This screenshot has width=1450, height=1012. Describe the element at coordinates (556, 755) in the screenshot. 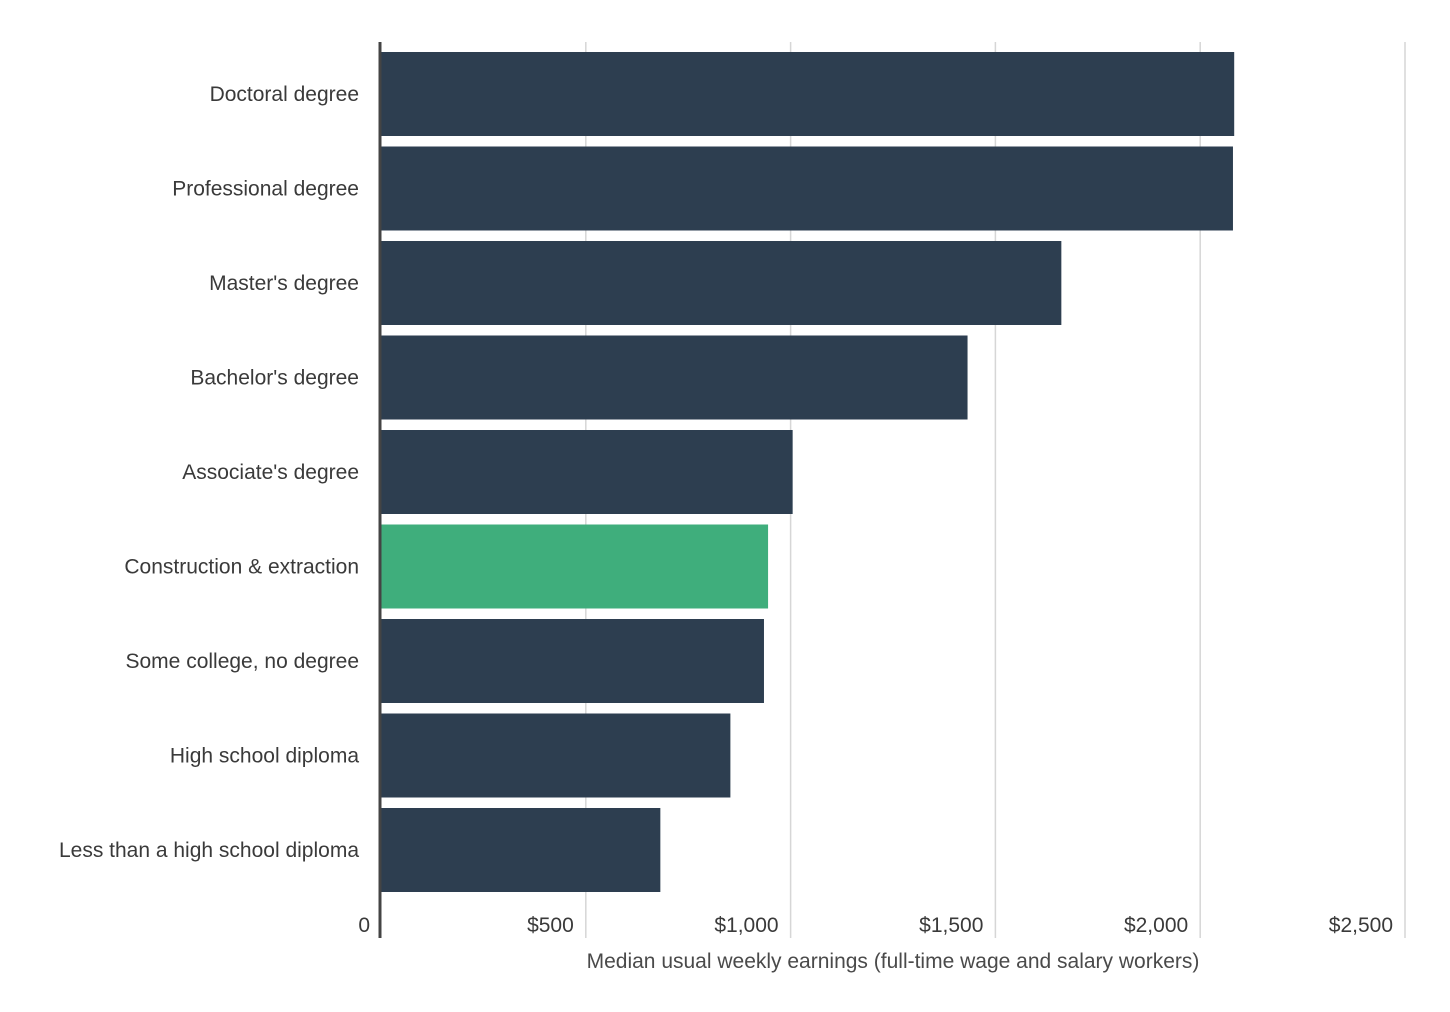

I see `bar-high-school-diploma` at that location.